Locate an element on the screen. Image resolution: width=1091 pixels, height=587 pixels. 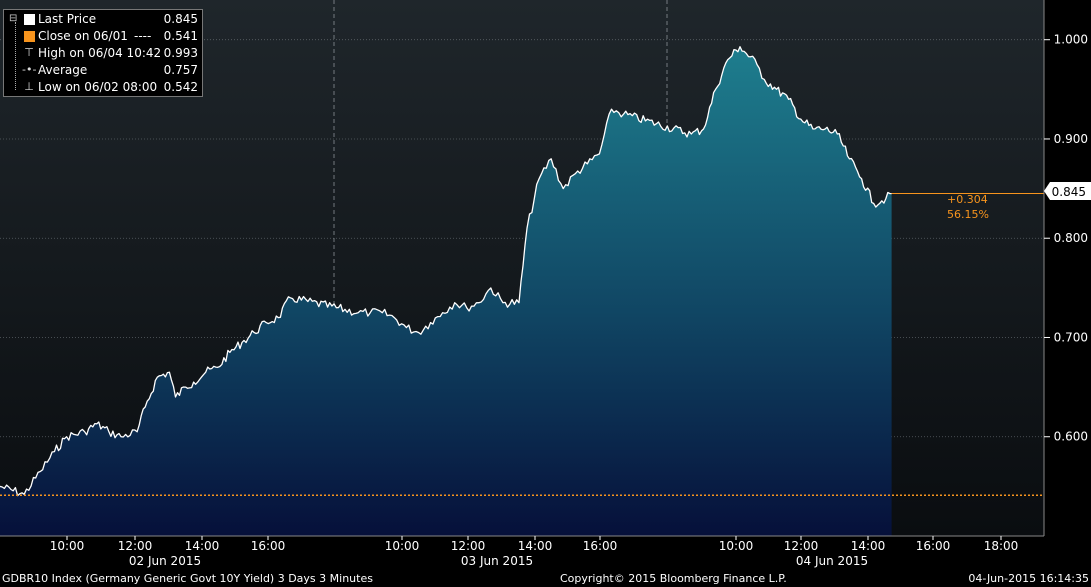
legend-label: Low on 06/02 08:00 is located at coordinates (98, 87).